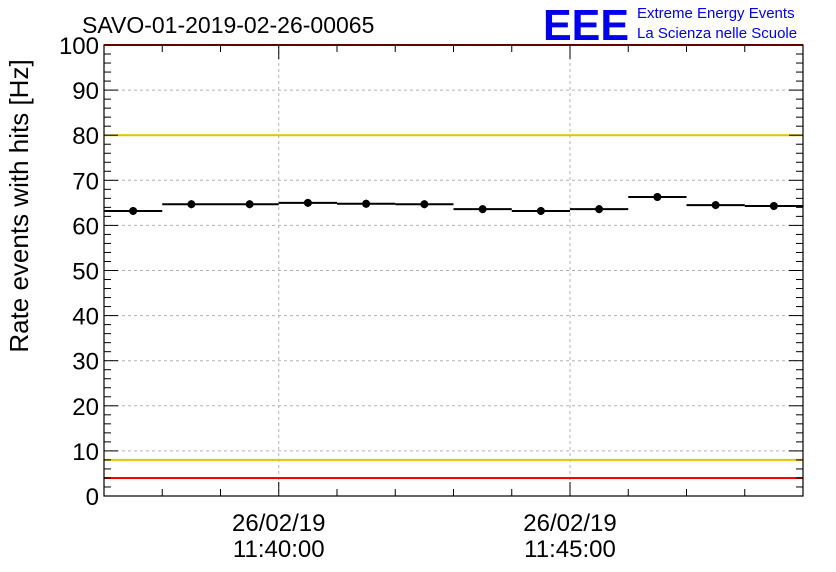  What do you see at coordinates (79, 46) in the screenshot?
I see `y-tick-label: 100` at bounding box center [79, 46].